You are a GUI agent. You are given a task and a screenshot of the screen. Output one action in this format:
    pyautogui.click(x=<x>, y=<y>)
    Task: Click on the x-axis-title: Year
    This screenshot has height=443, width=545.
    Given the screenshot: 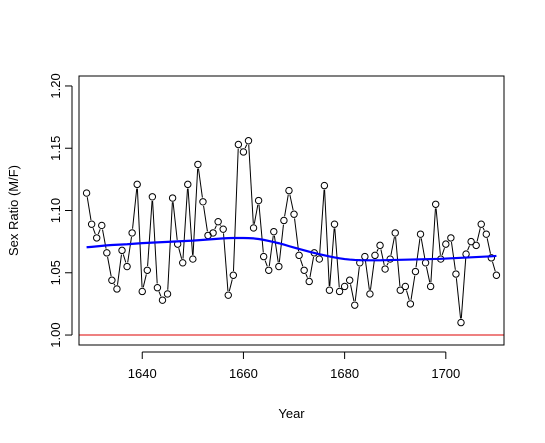 What is the action you would take?
    pyautogui.click(x=291, y=413)
    